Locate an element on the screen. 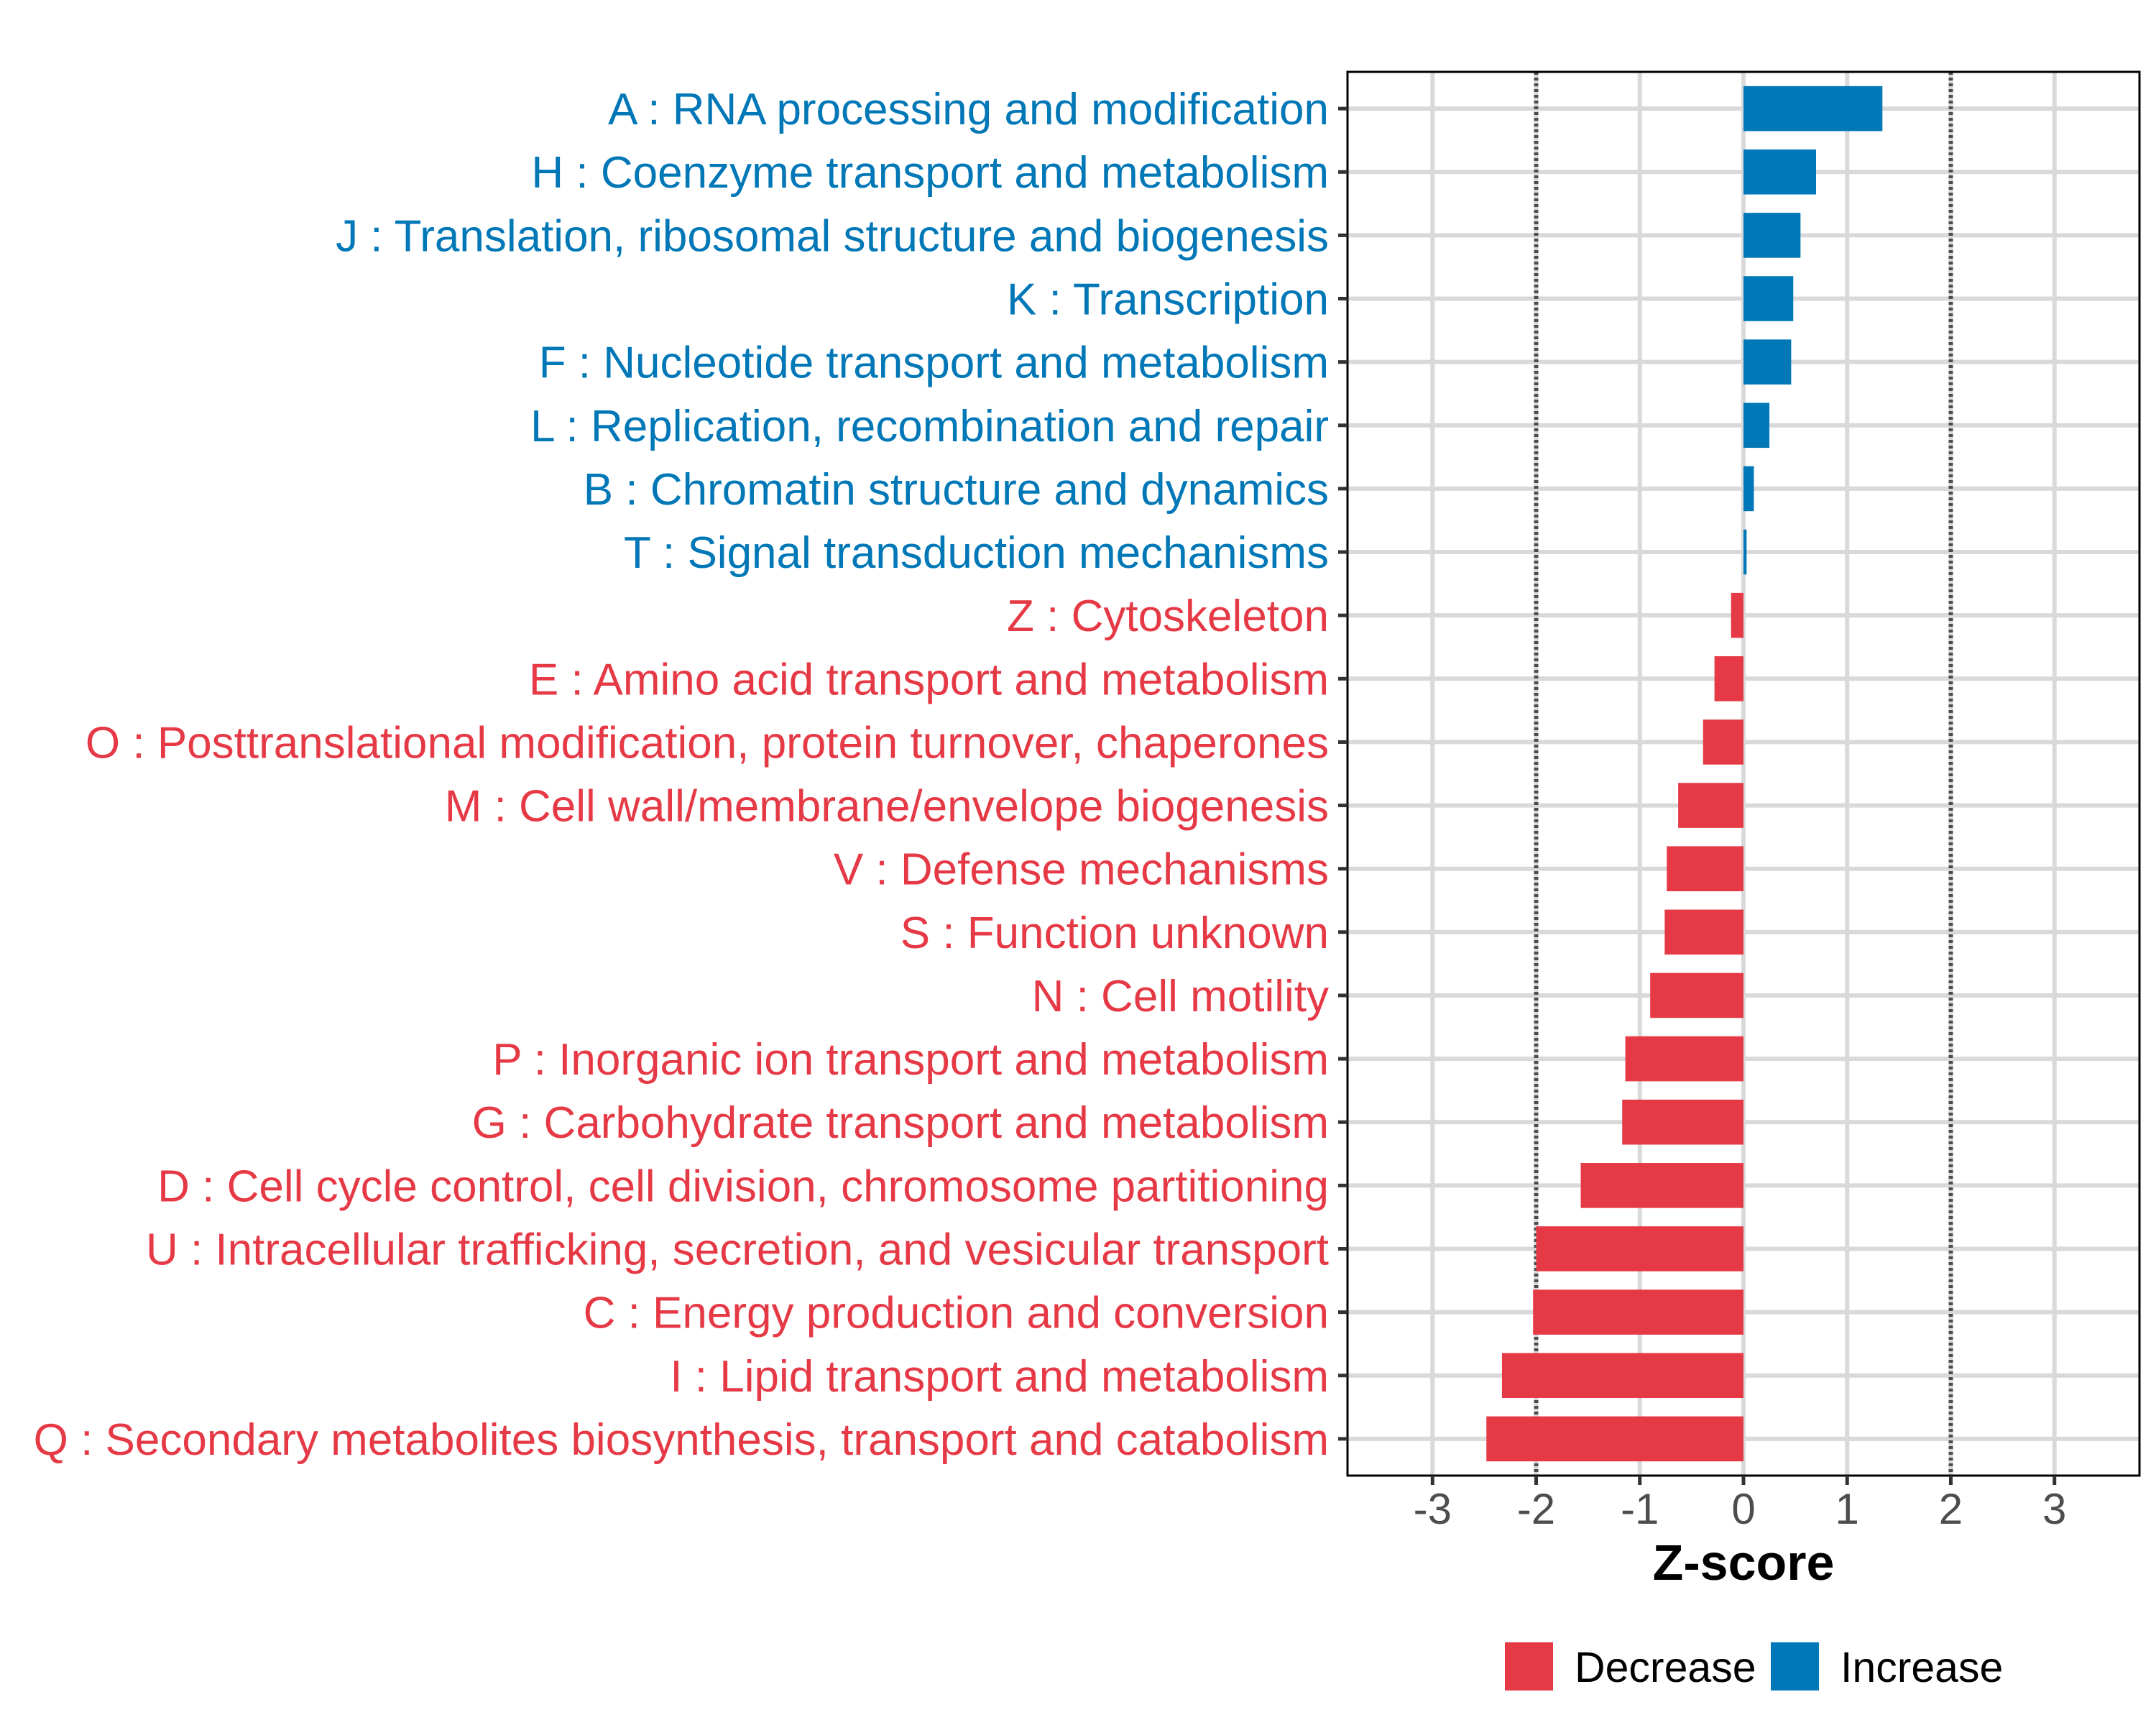 The height and width of the screenshot is (1725, 2156). category-label: T : Signal transduction mechanisms is located at coordinates (977, 553).